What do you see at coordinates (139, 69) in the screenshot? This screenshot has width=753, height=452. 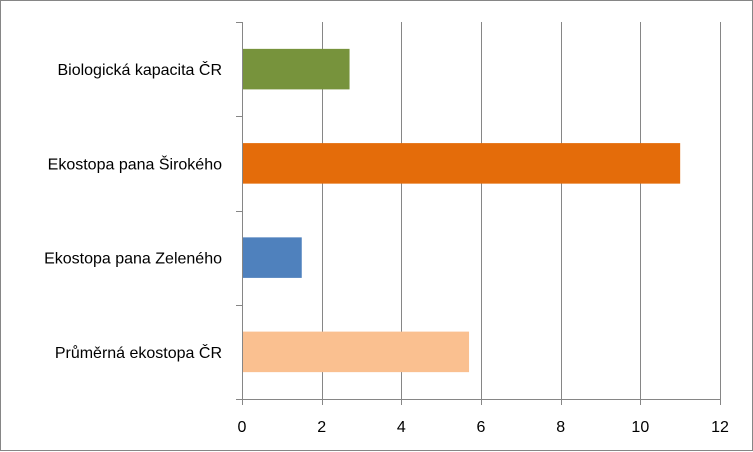 I see `category-label: Biologická kapacita ČR` at bounding box center [139, 69].